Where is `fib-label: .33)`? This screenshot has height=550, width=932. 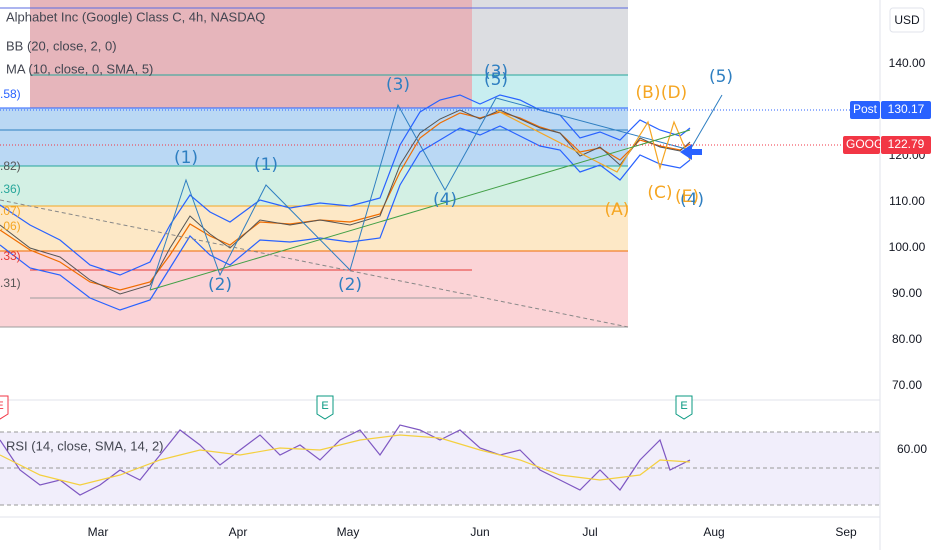 fib-label: .33) is located at coordinates (10, 256).